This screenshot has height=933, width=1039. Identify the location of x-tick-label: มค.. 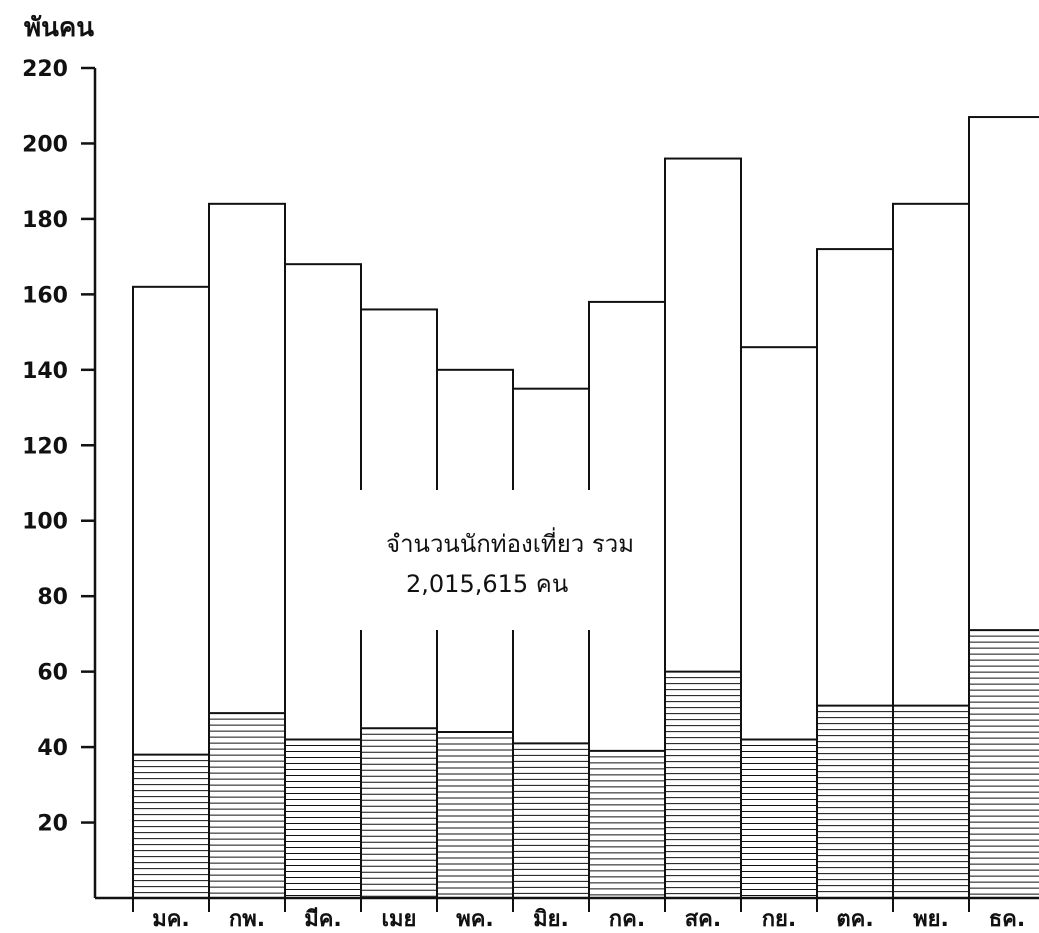
(171, 919).